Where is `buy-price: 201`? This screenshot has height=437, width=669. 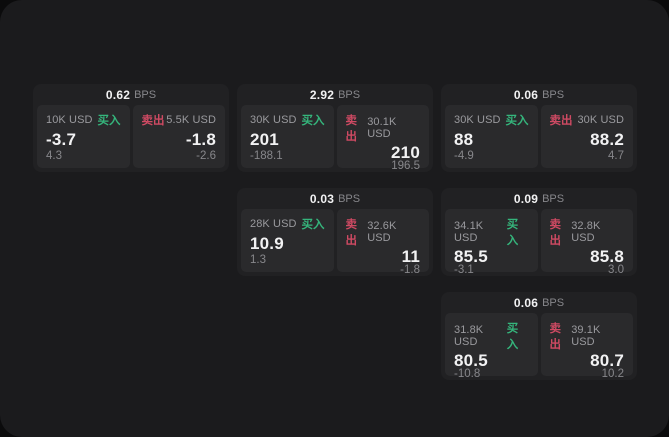 buy-price: 201 is located at coordinates (264, 139).